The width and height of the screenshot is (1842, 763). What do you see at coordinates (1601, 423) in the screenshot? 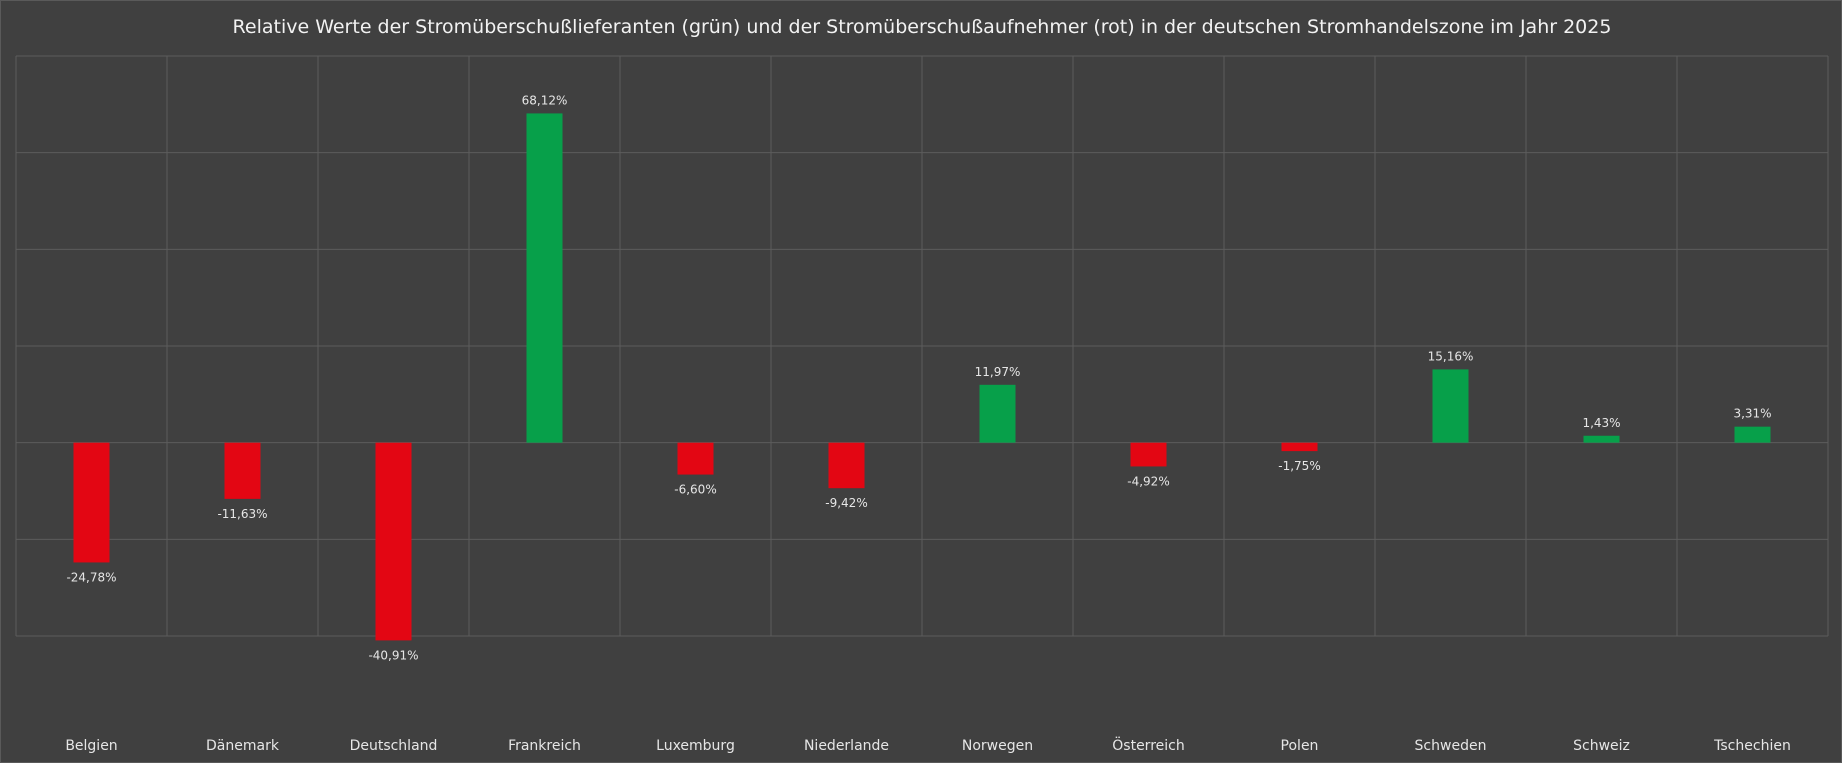
I see `value-label-10: 1,43%` at bounding box center [1601, 423].